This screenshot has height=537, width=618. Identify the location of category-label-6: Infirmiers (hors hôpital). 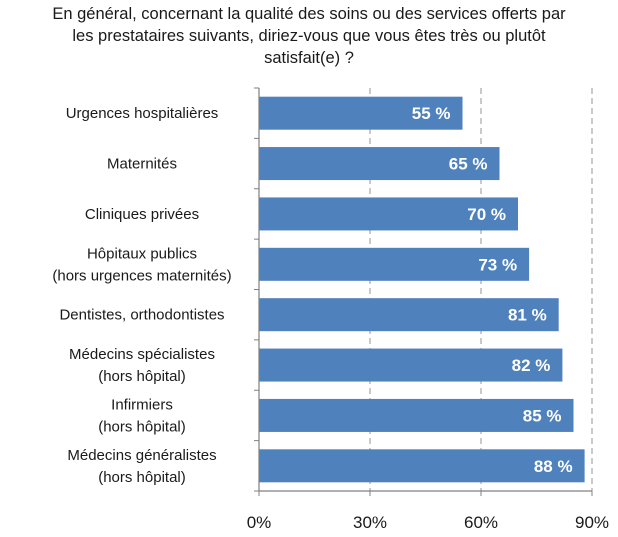
(142, 415).